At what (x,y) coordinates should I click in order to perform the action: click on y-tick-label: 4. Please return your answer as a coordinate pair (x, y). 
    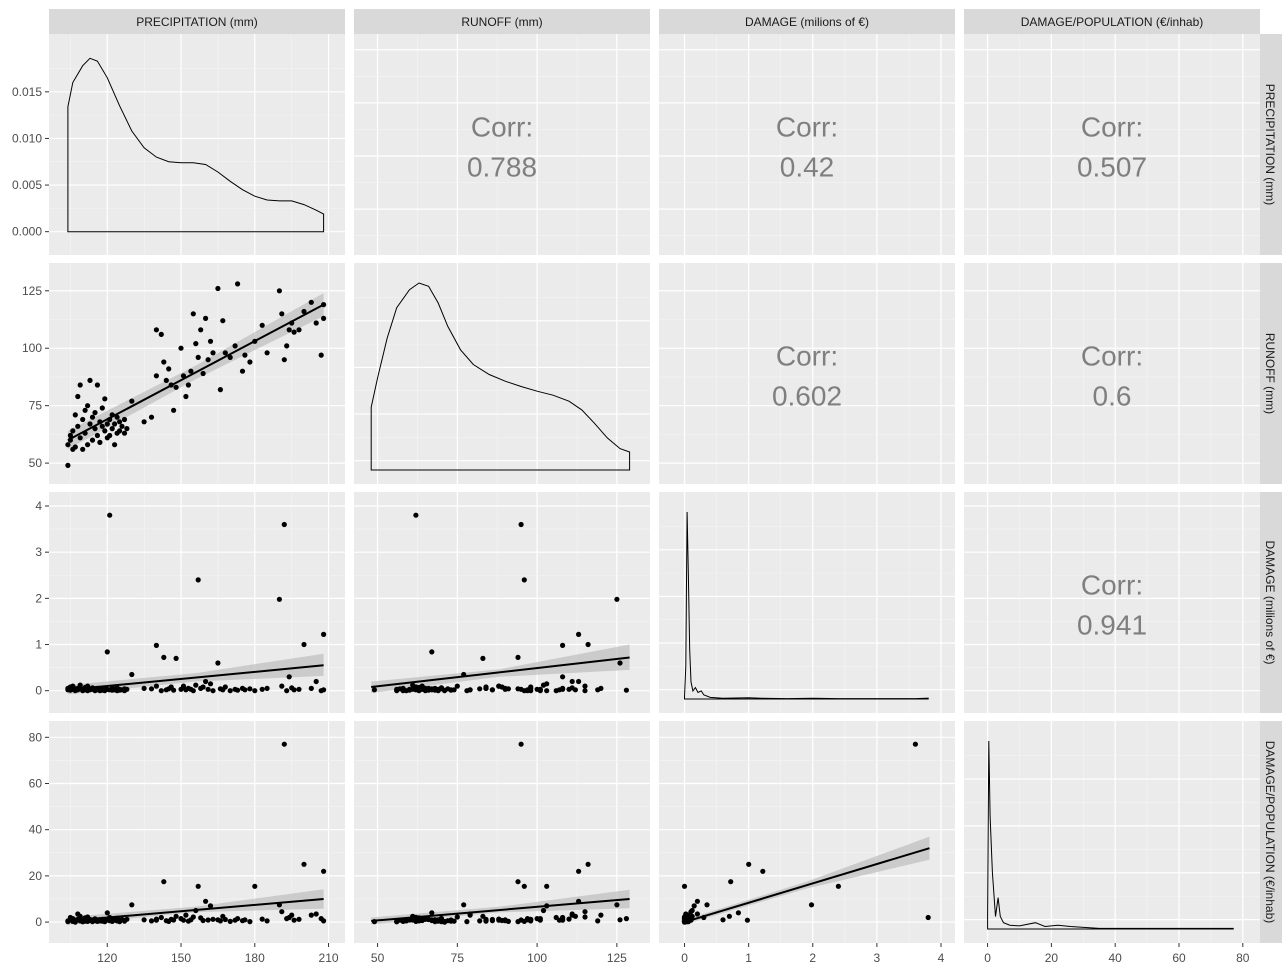
    Looking at the image, I should click on (38, 506).